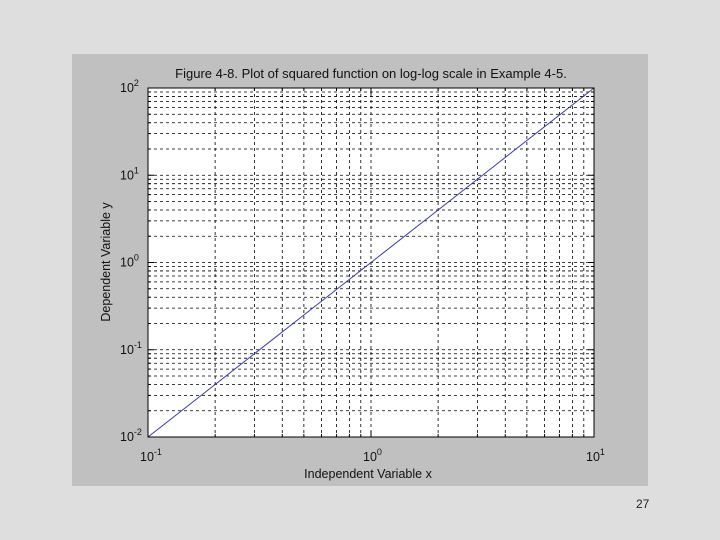 Image resolution: width=720 pixels, height=540 pixels. What do you see at coordinates (131, 348) in the screenshot?
I see `y-tick-label: 10⁻¹` at bounding box center [131, 348].